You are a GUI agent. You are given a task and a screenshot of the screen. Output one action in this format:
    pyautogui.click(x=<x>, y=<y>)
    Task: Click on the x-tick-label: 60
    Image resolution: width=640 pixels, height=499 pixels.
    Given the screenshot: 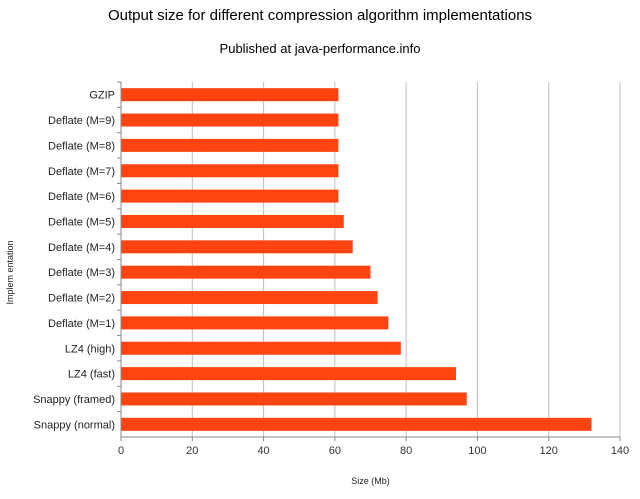 What is the action you would take?
    pyautogui.click(x=335, y=451)
    